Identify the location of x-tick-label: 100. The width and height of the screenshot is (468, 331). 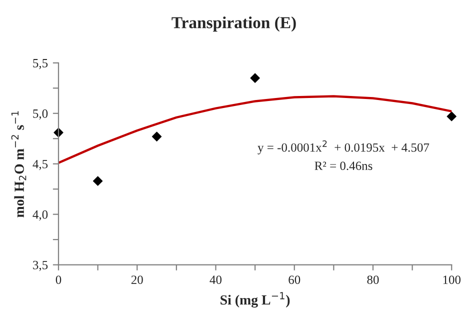
(452, 280).